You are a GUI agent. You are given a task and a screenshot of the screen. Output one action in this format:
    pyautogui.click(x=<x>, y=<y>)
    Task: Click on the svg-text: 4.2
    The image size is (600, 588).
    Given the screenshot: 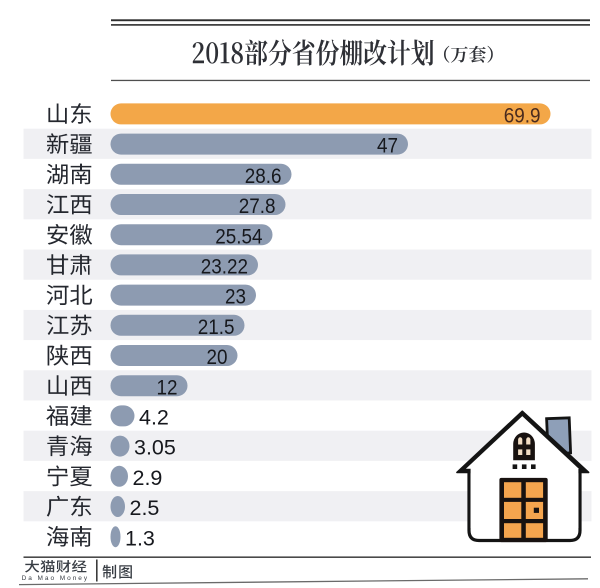 What is the action you would take?
    pyautogui.click(x=154, y=418)
    